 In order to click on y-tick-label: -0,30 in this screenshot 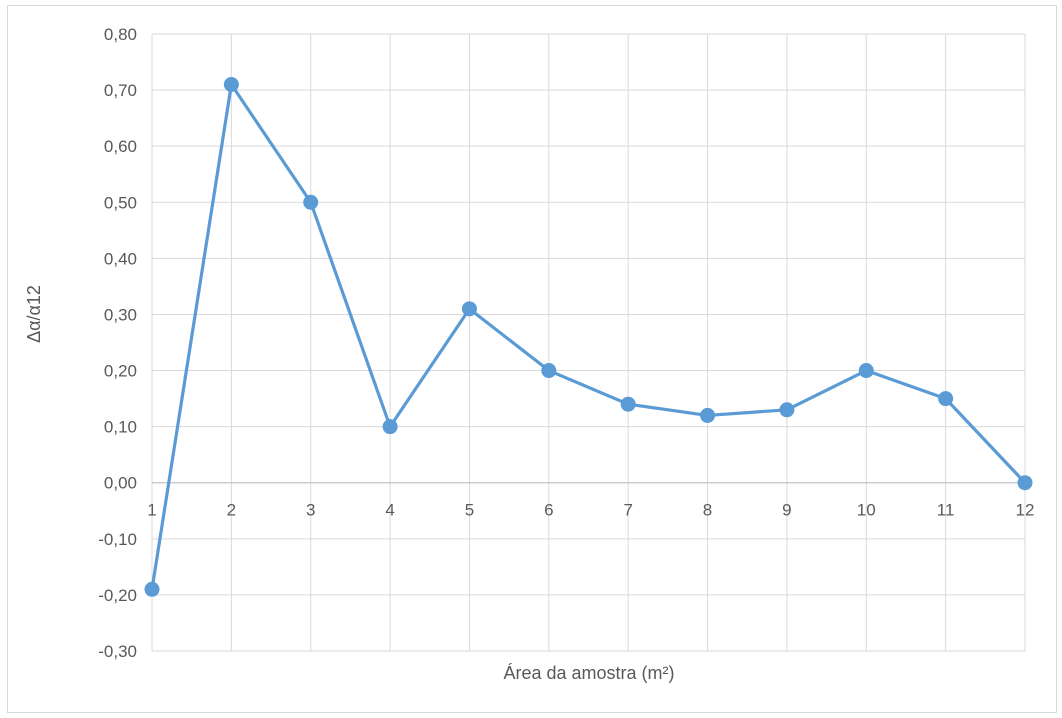, I will do `click(117, 651)`.